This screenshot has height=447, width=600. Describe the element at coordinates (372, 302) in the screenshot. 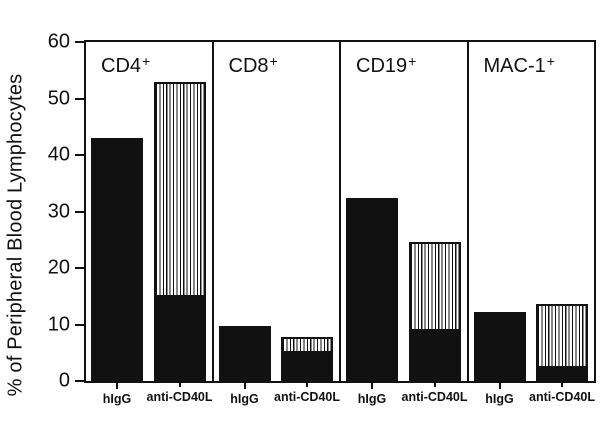

I see `bar-cd19-higg: hIgG` at that location.